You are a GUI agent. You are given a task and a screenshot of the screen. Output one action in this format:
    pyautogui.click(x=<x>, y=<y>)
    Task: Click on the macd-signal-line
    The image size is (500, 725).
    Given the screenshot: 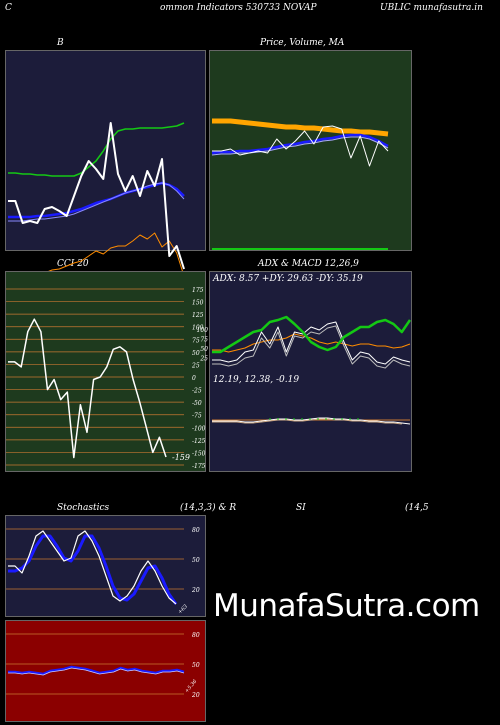 What is the action you would take?
    pyautogui.click(x=307, y=421)
    